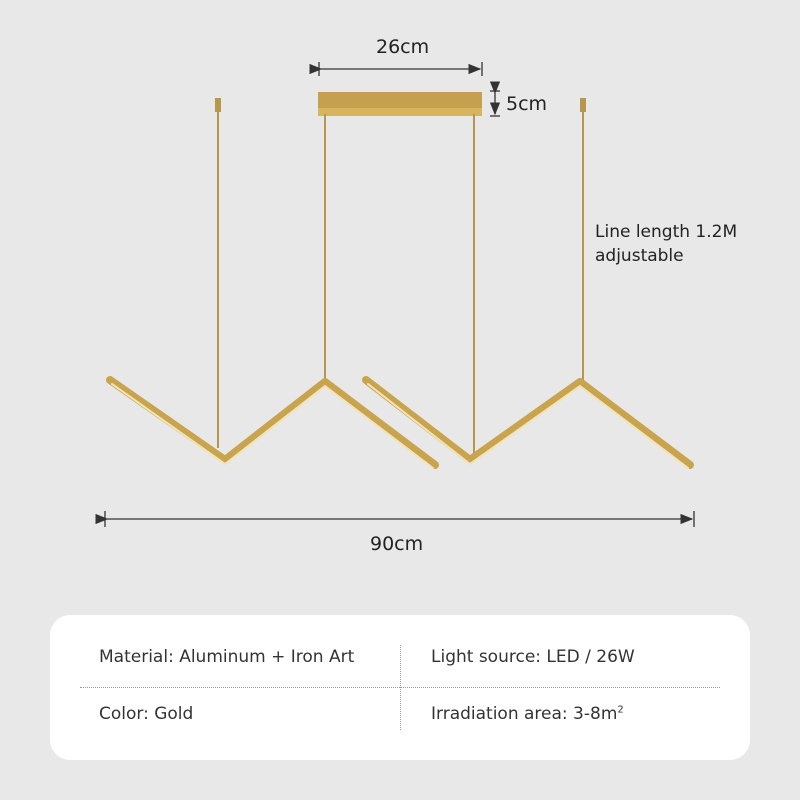 The height and width of the screenshot is (800, 800). Describe the element at coordinates (533, 657) in the screenshot. I see `spec-light-source: Light source: LED / 26W` at that location.